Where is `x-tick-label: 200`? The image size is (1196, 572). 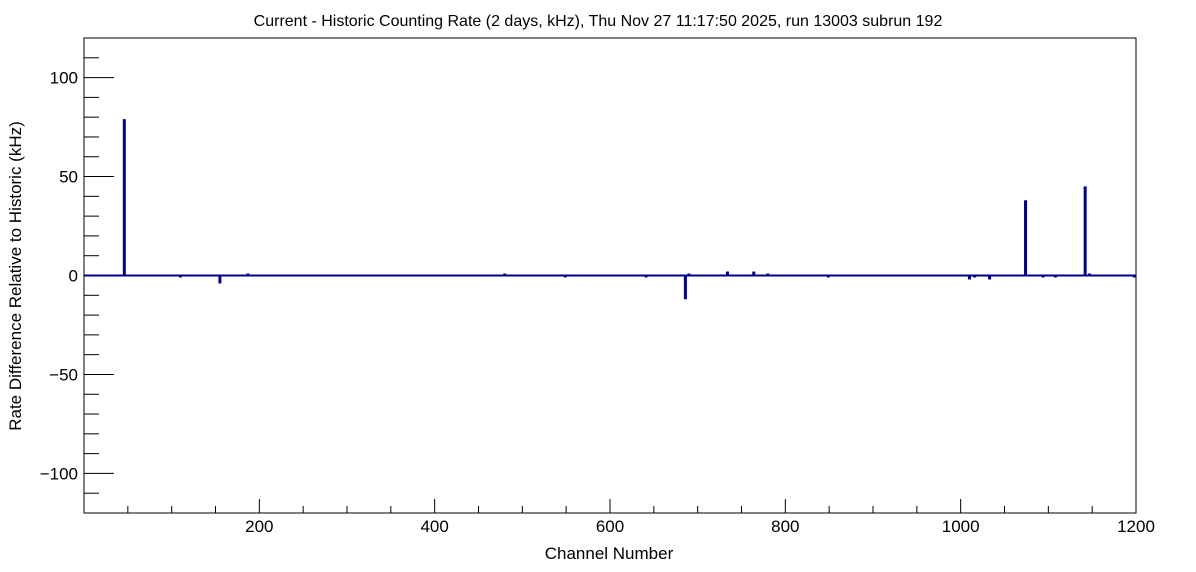 x-tick-label: 200 is located at coordinates (259, 526).